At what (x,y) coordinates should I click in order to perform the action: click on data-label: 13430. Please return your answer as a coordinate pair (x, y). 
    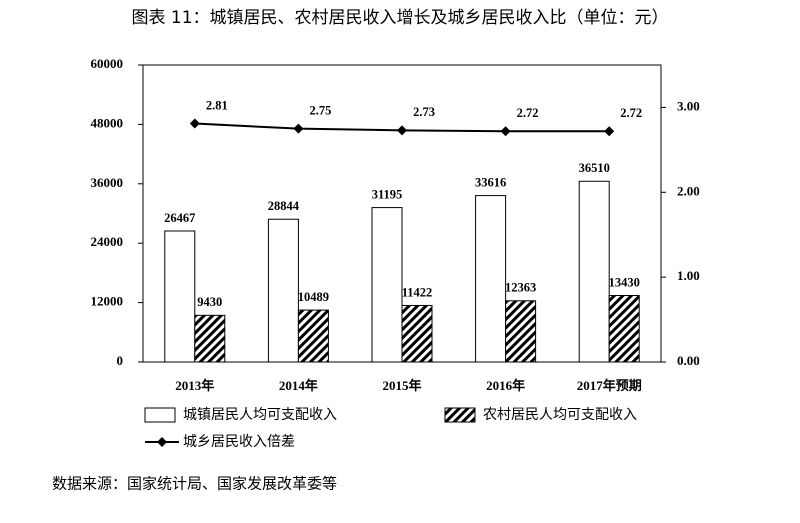
    Looking at the image, I should click on (624, 282).